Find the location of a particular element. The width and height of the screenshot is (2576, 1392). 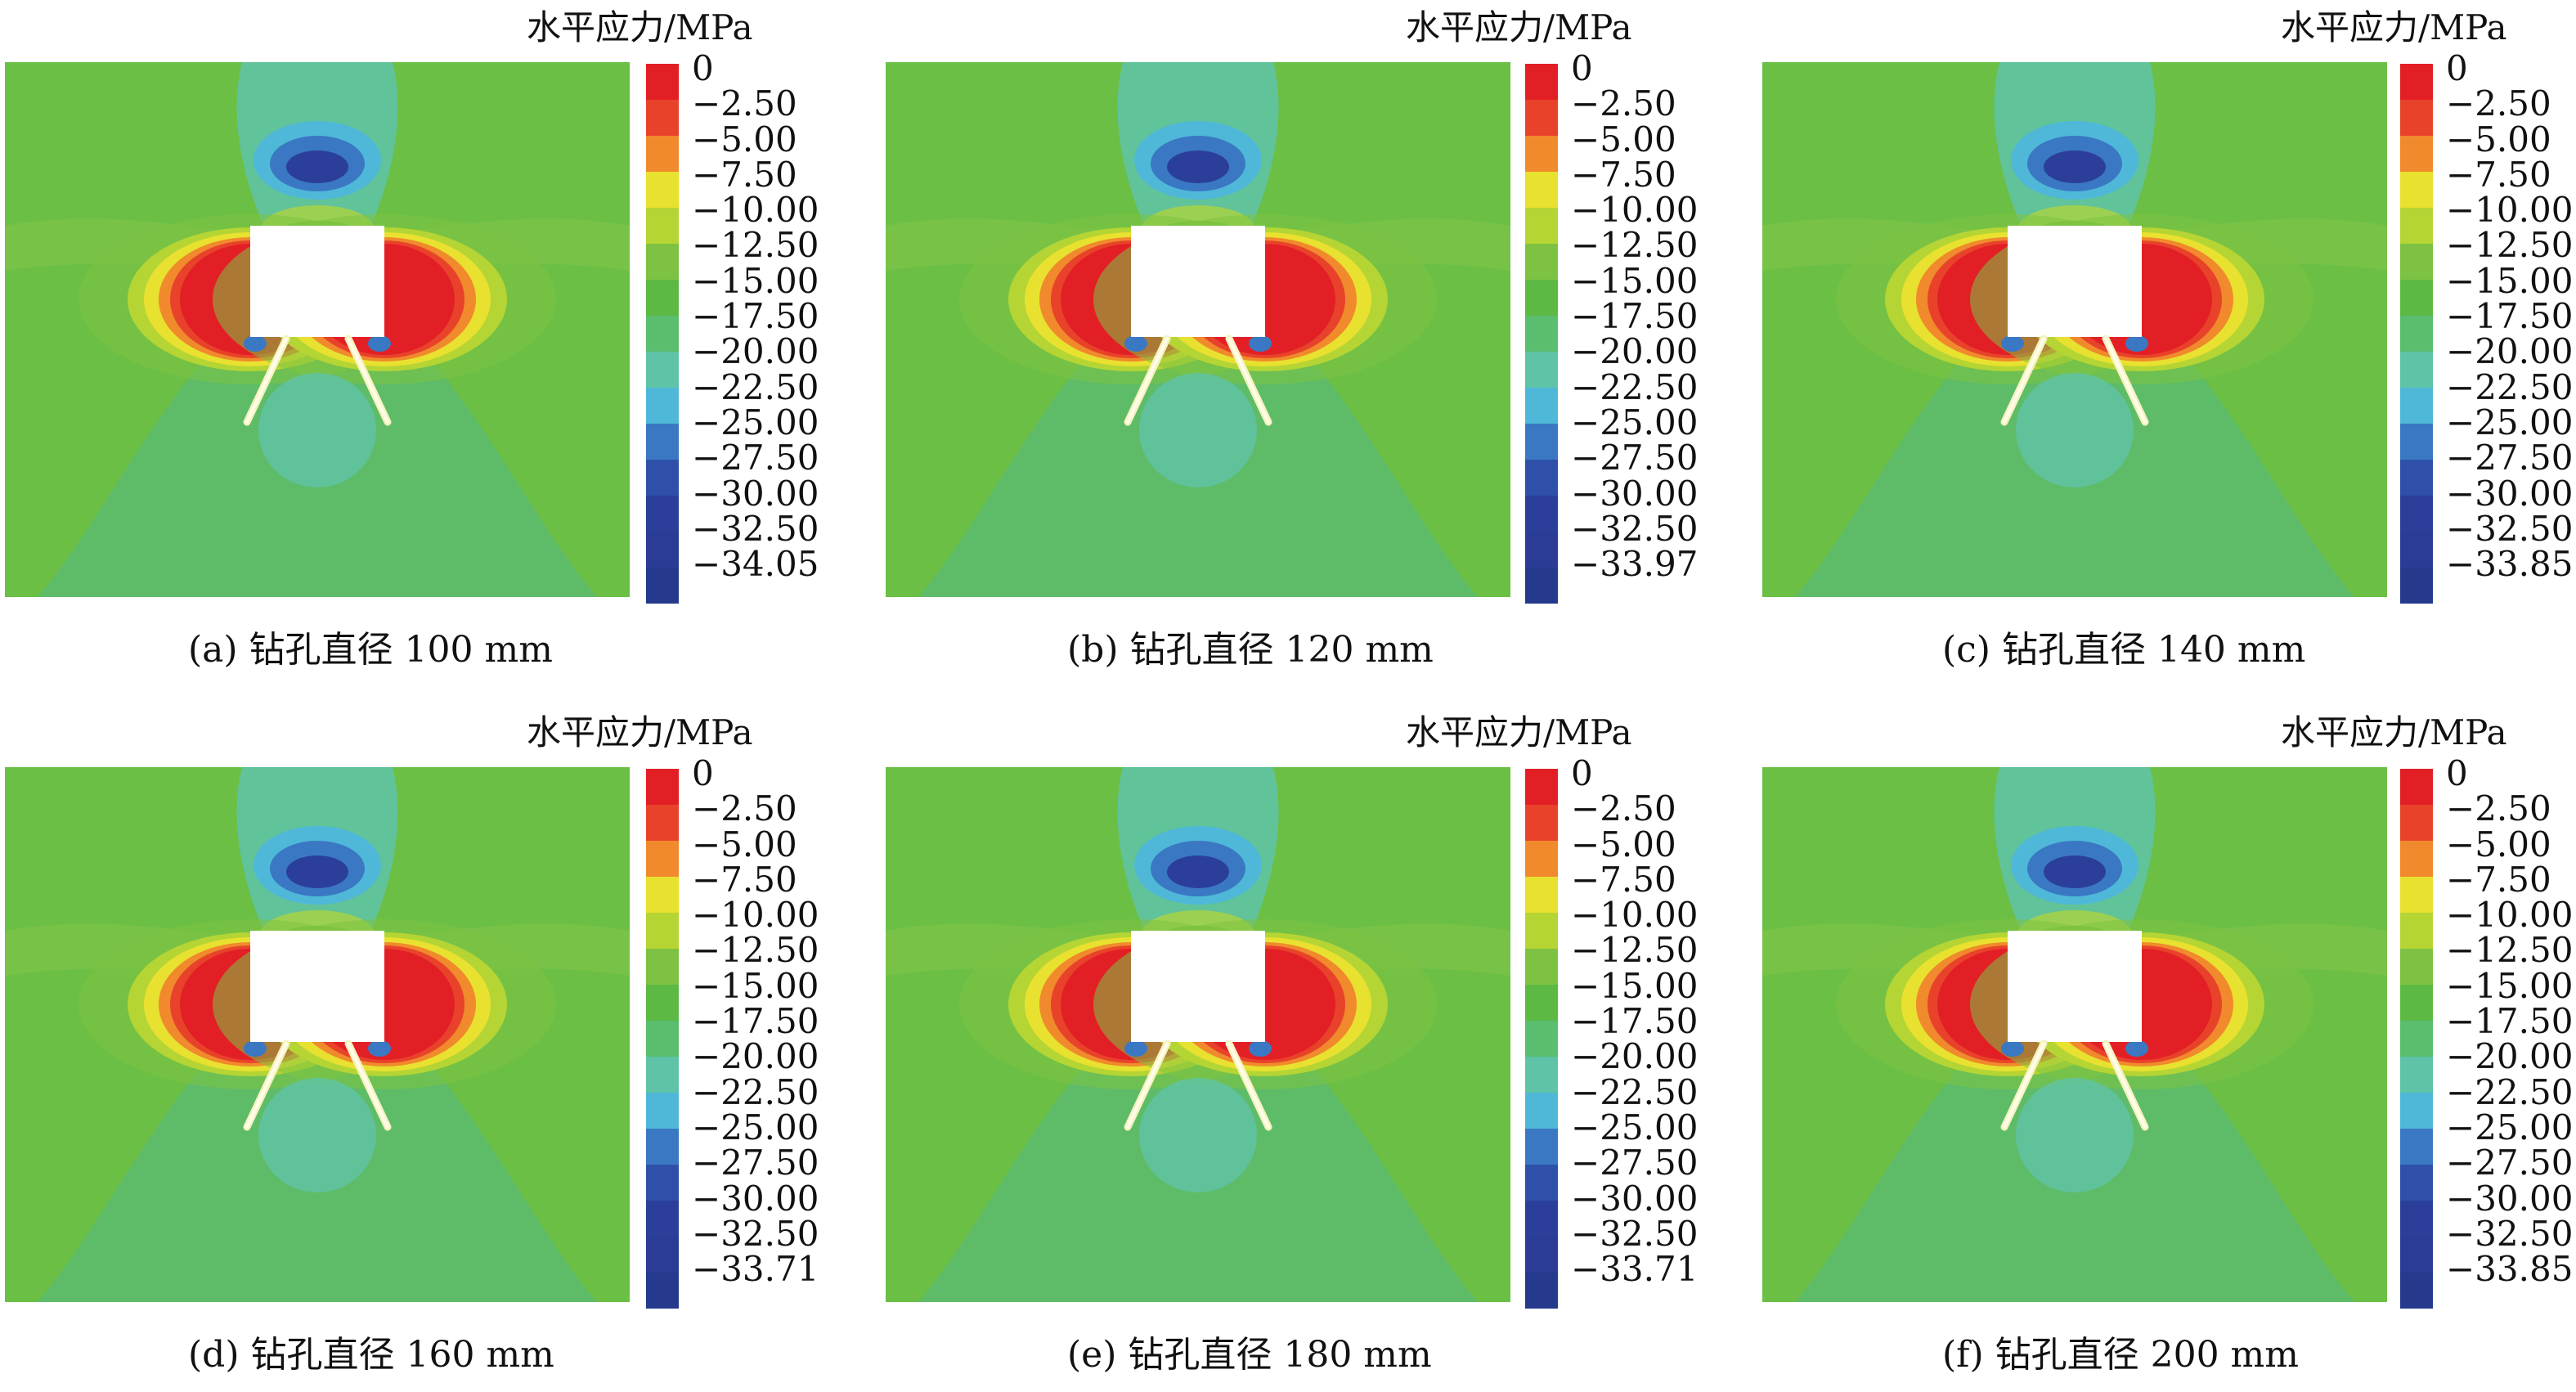

panel-caption: (e) 钻孔直径 180 mm is located at coordinates (1250, 1355).